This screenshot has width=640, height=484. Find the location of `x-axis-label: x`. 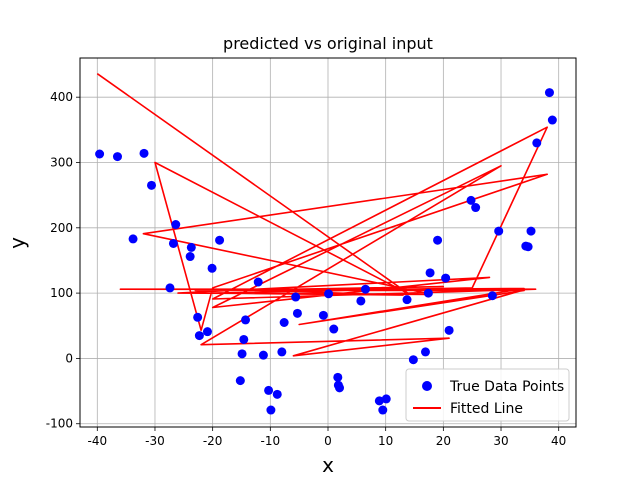

x-axis-label: x is located at coordinates (328, 465).